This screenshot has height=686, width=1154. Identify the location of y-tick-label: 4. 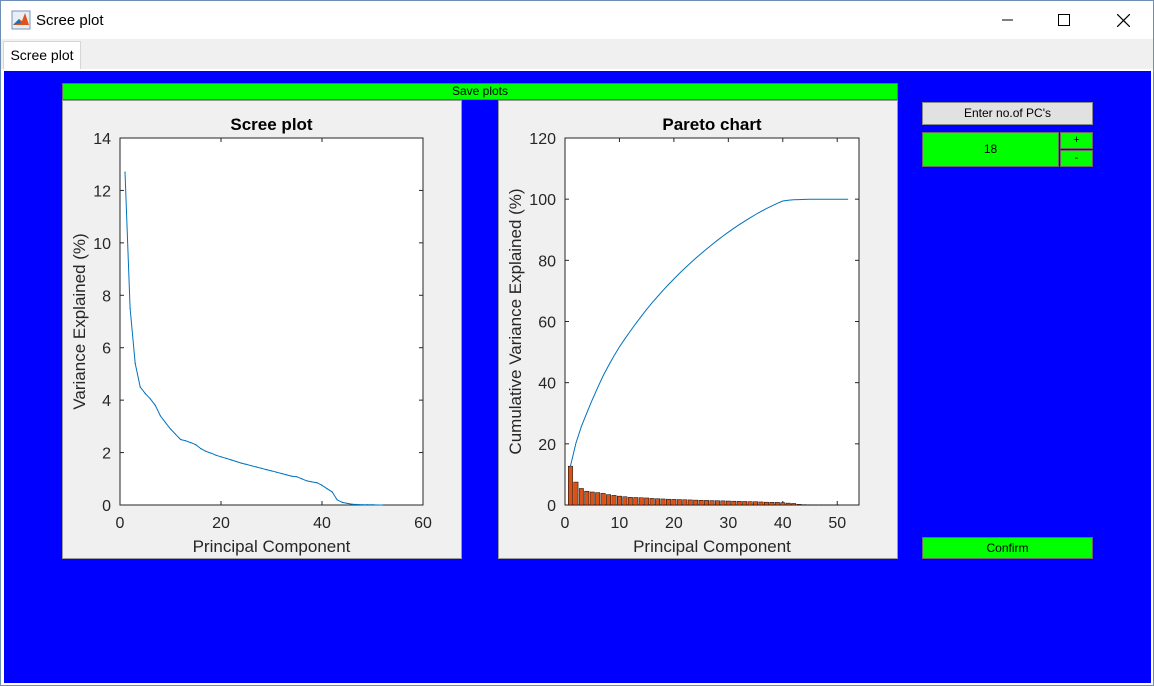
(106, 401).